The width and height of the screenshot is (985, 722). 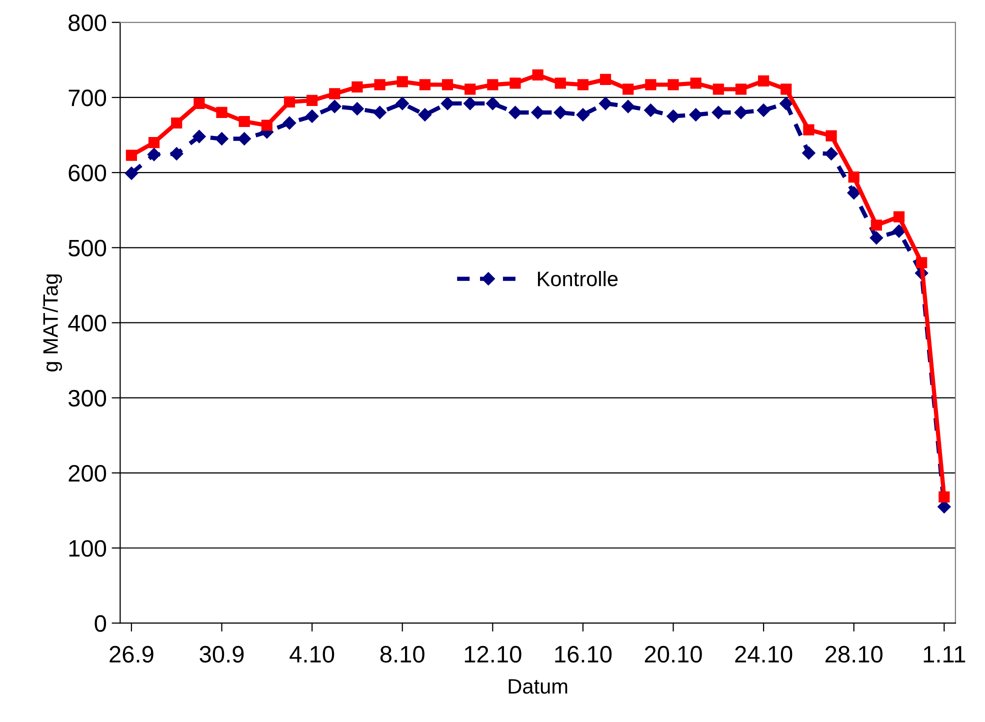 I want to click on x-tick-label: 26.9, so click(x=132, y=654).